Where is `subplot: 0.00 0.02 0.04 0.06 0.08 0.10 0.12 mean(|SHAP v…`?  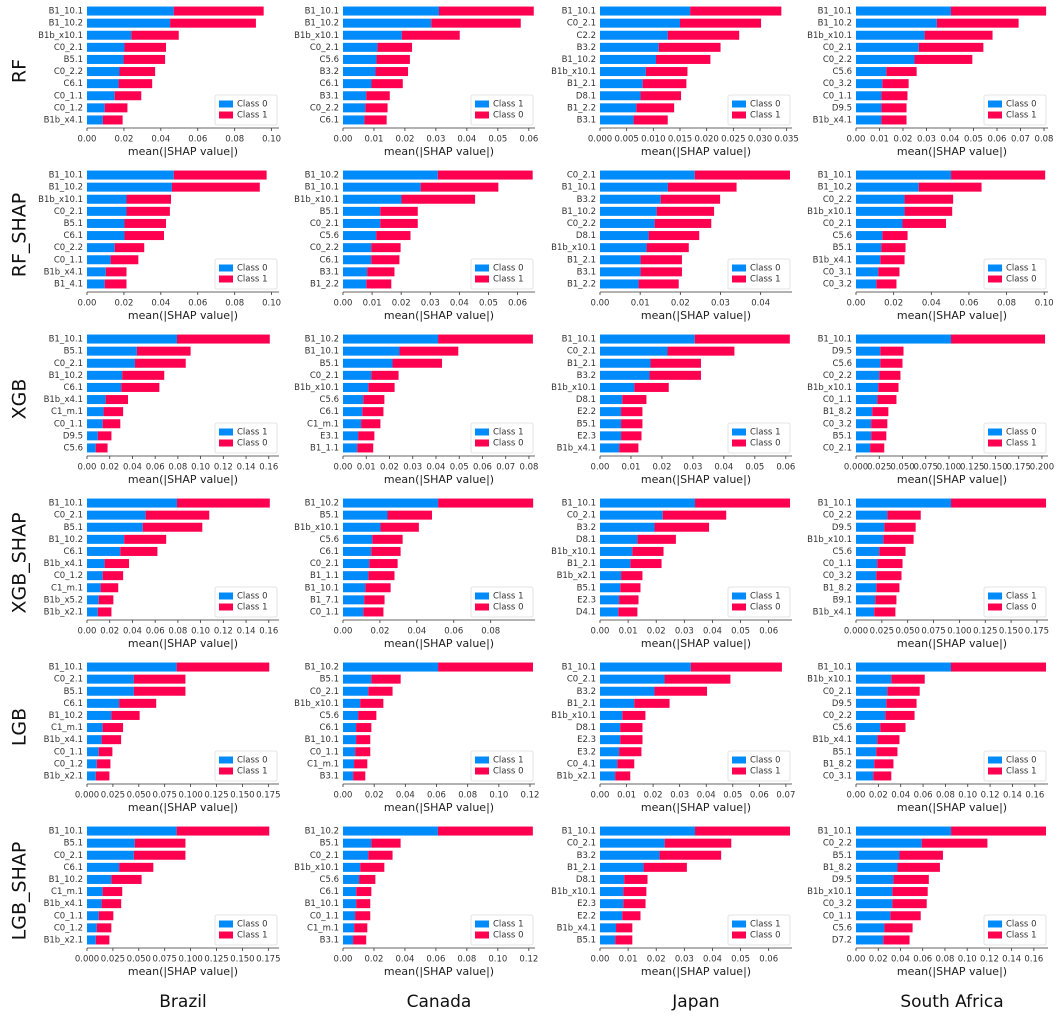 subplot: 0.00 0.02 0.04 0.06 0.08 0.10 0.12 mean(|SHAP v… is located at coordinates (416, 738).